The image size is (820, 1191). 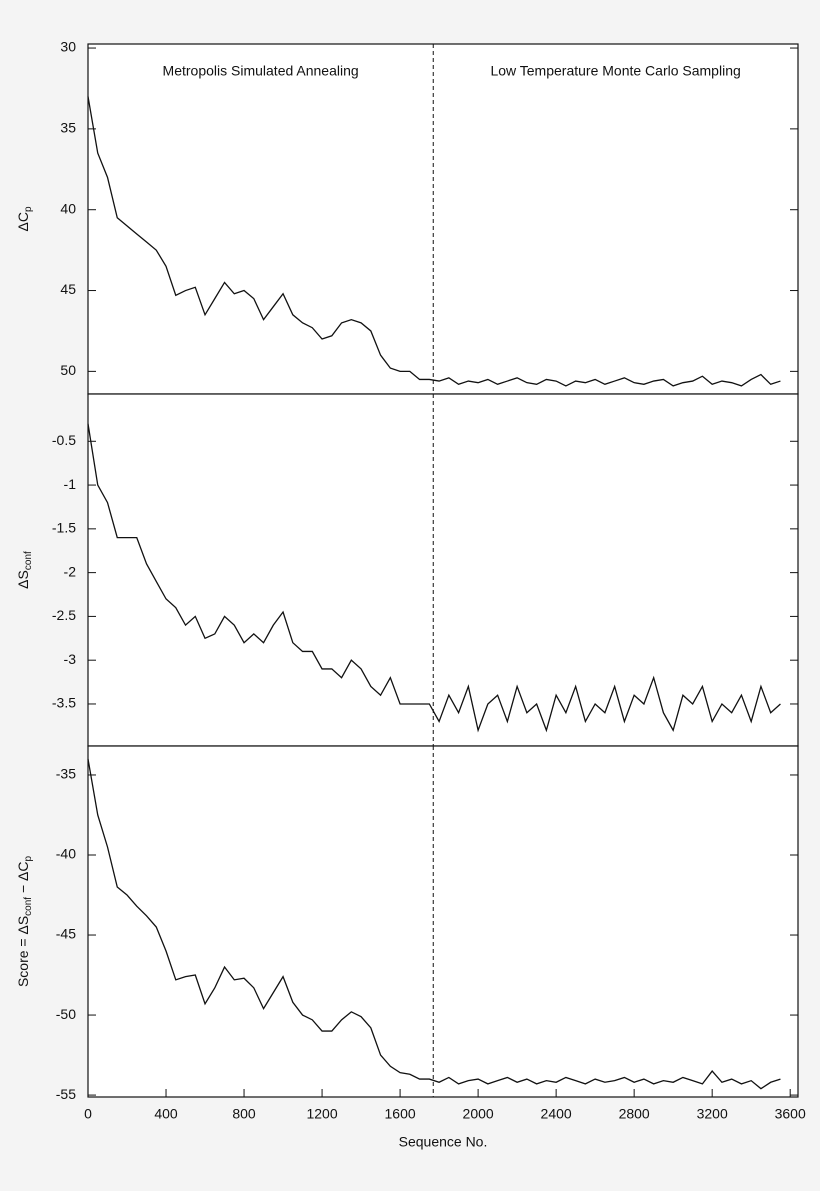 What do you see at coordinates (64, 703) in the screenshot?
I see `y-tick-label: -3.5` at bounding box center [64, 703].